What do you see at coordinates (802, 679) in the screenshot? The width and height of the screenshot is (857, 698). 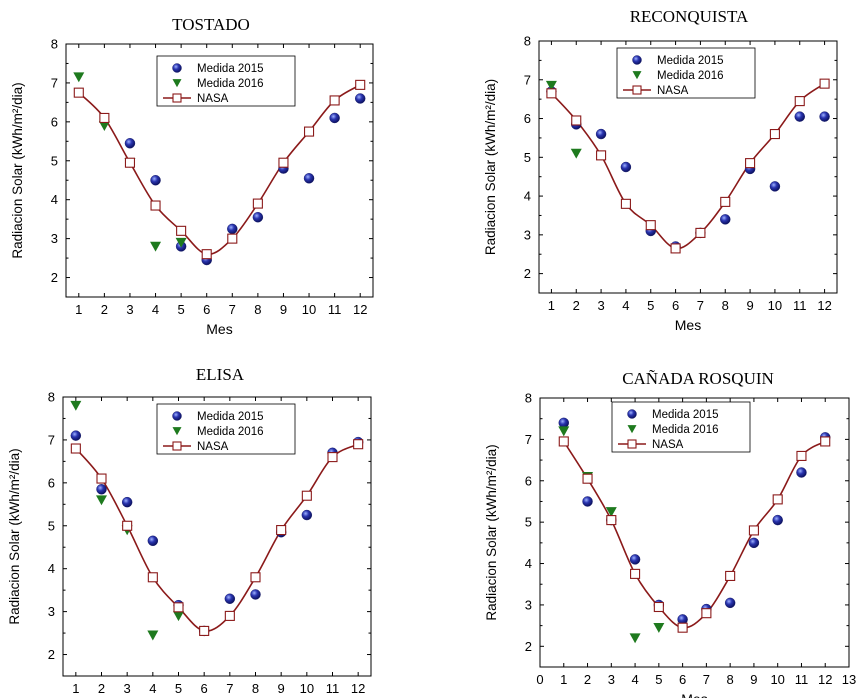 I see `x-tick-label: 11` at bounding box center [802, 679].